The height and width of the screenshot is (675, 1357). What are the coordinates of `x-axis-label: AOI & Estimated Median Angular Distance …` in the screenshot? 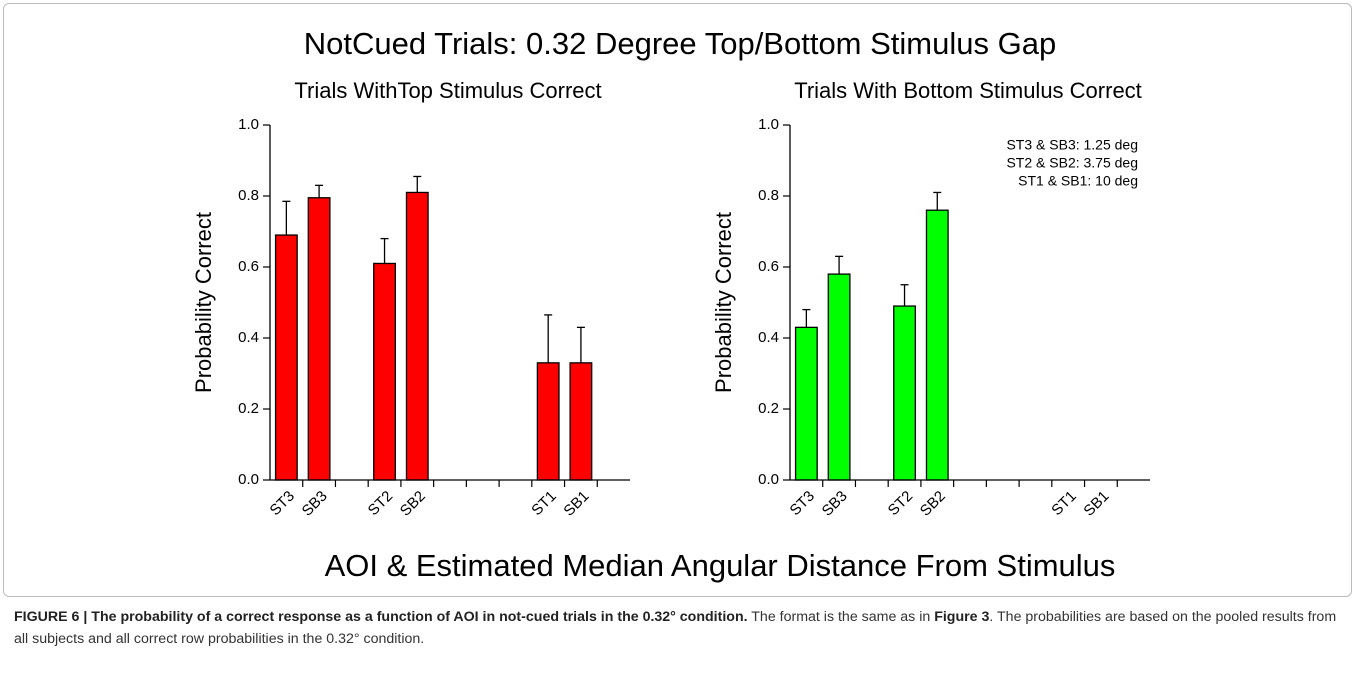 It's located at (720, 565).